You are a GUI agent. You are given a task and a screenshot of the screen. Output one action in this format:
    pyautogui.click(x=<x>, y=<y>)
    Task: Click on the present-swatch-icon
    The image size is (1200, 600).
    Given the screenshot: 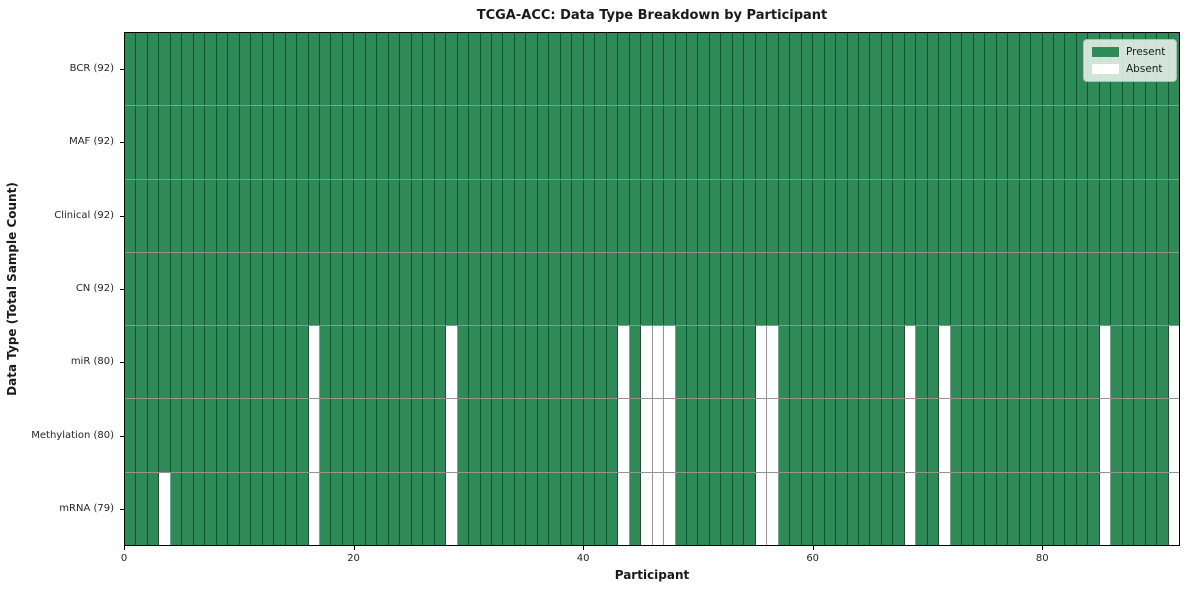 What is the action you would take?
    pyautogui.click(x=1105, y=52)
    